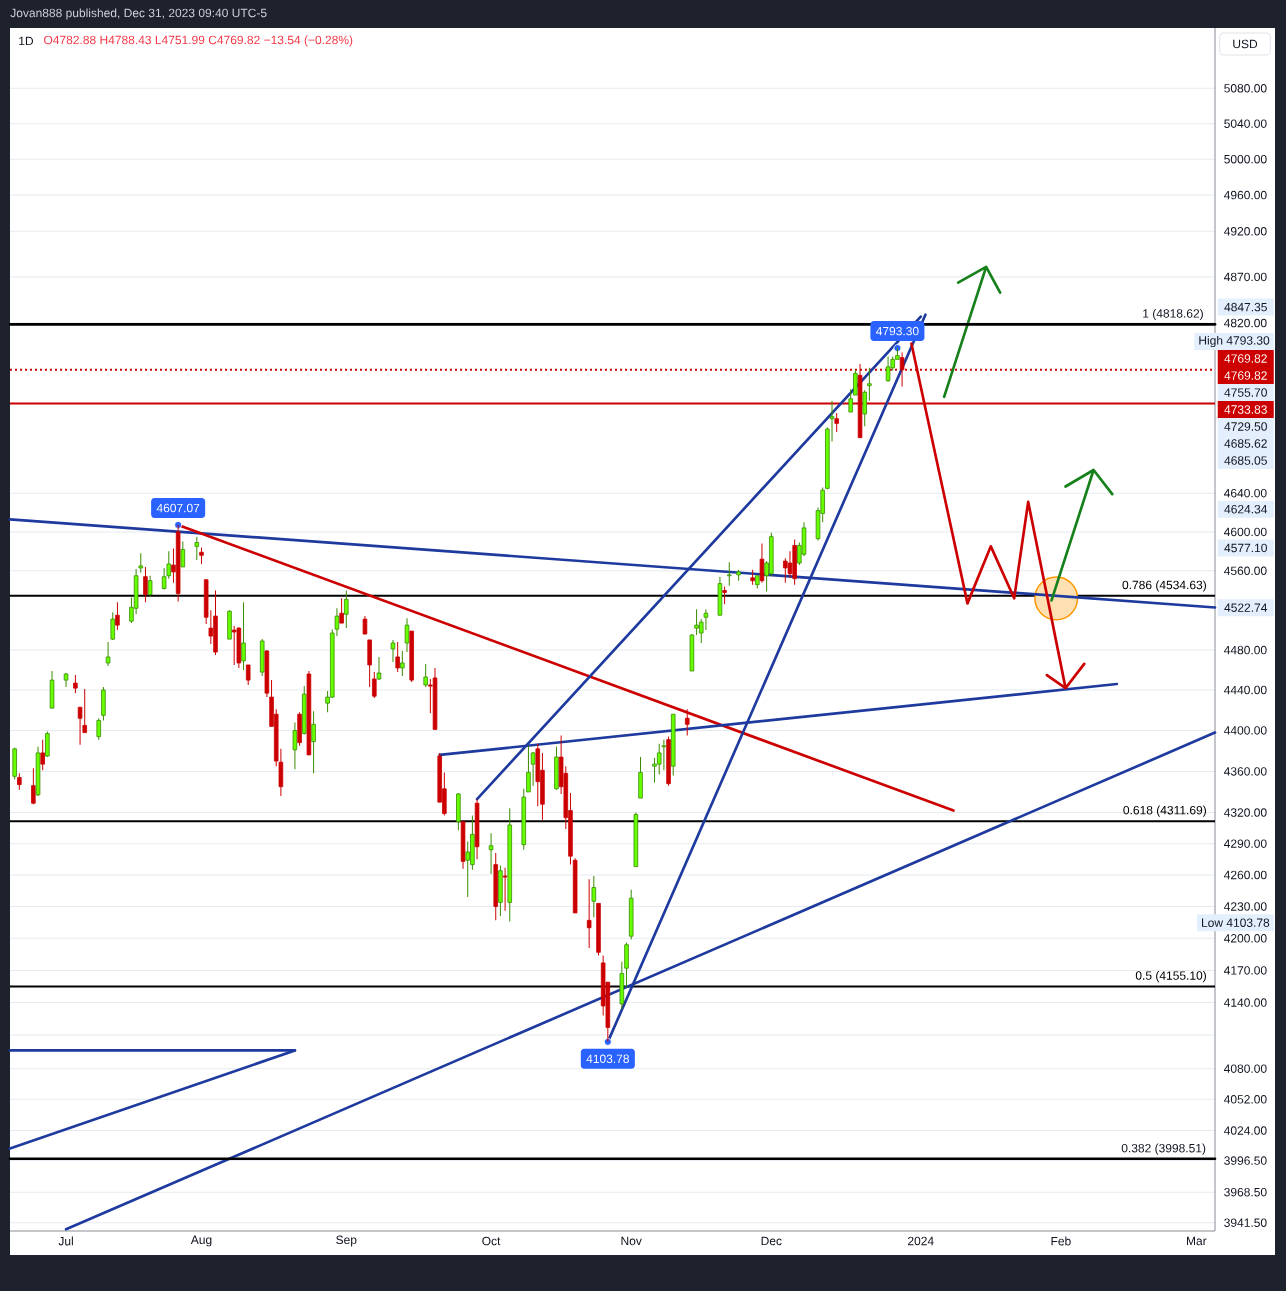  I want to click on y-tick-label: 4230.00, so click(1245, 906).